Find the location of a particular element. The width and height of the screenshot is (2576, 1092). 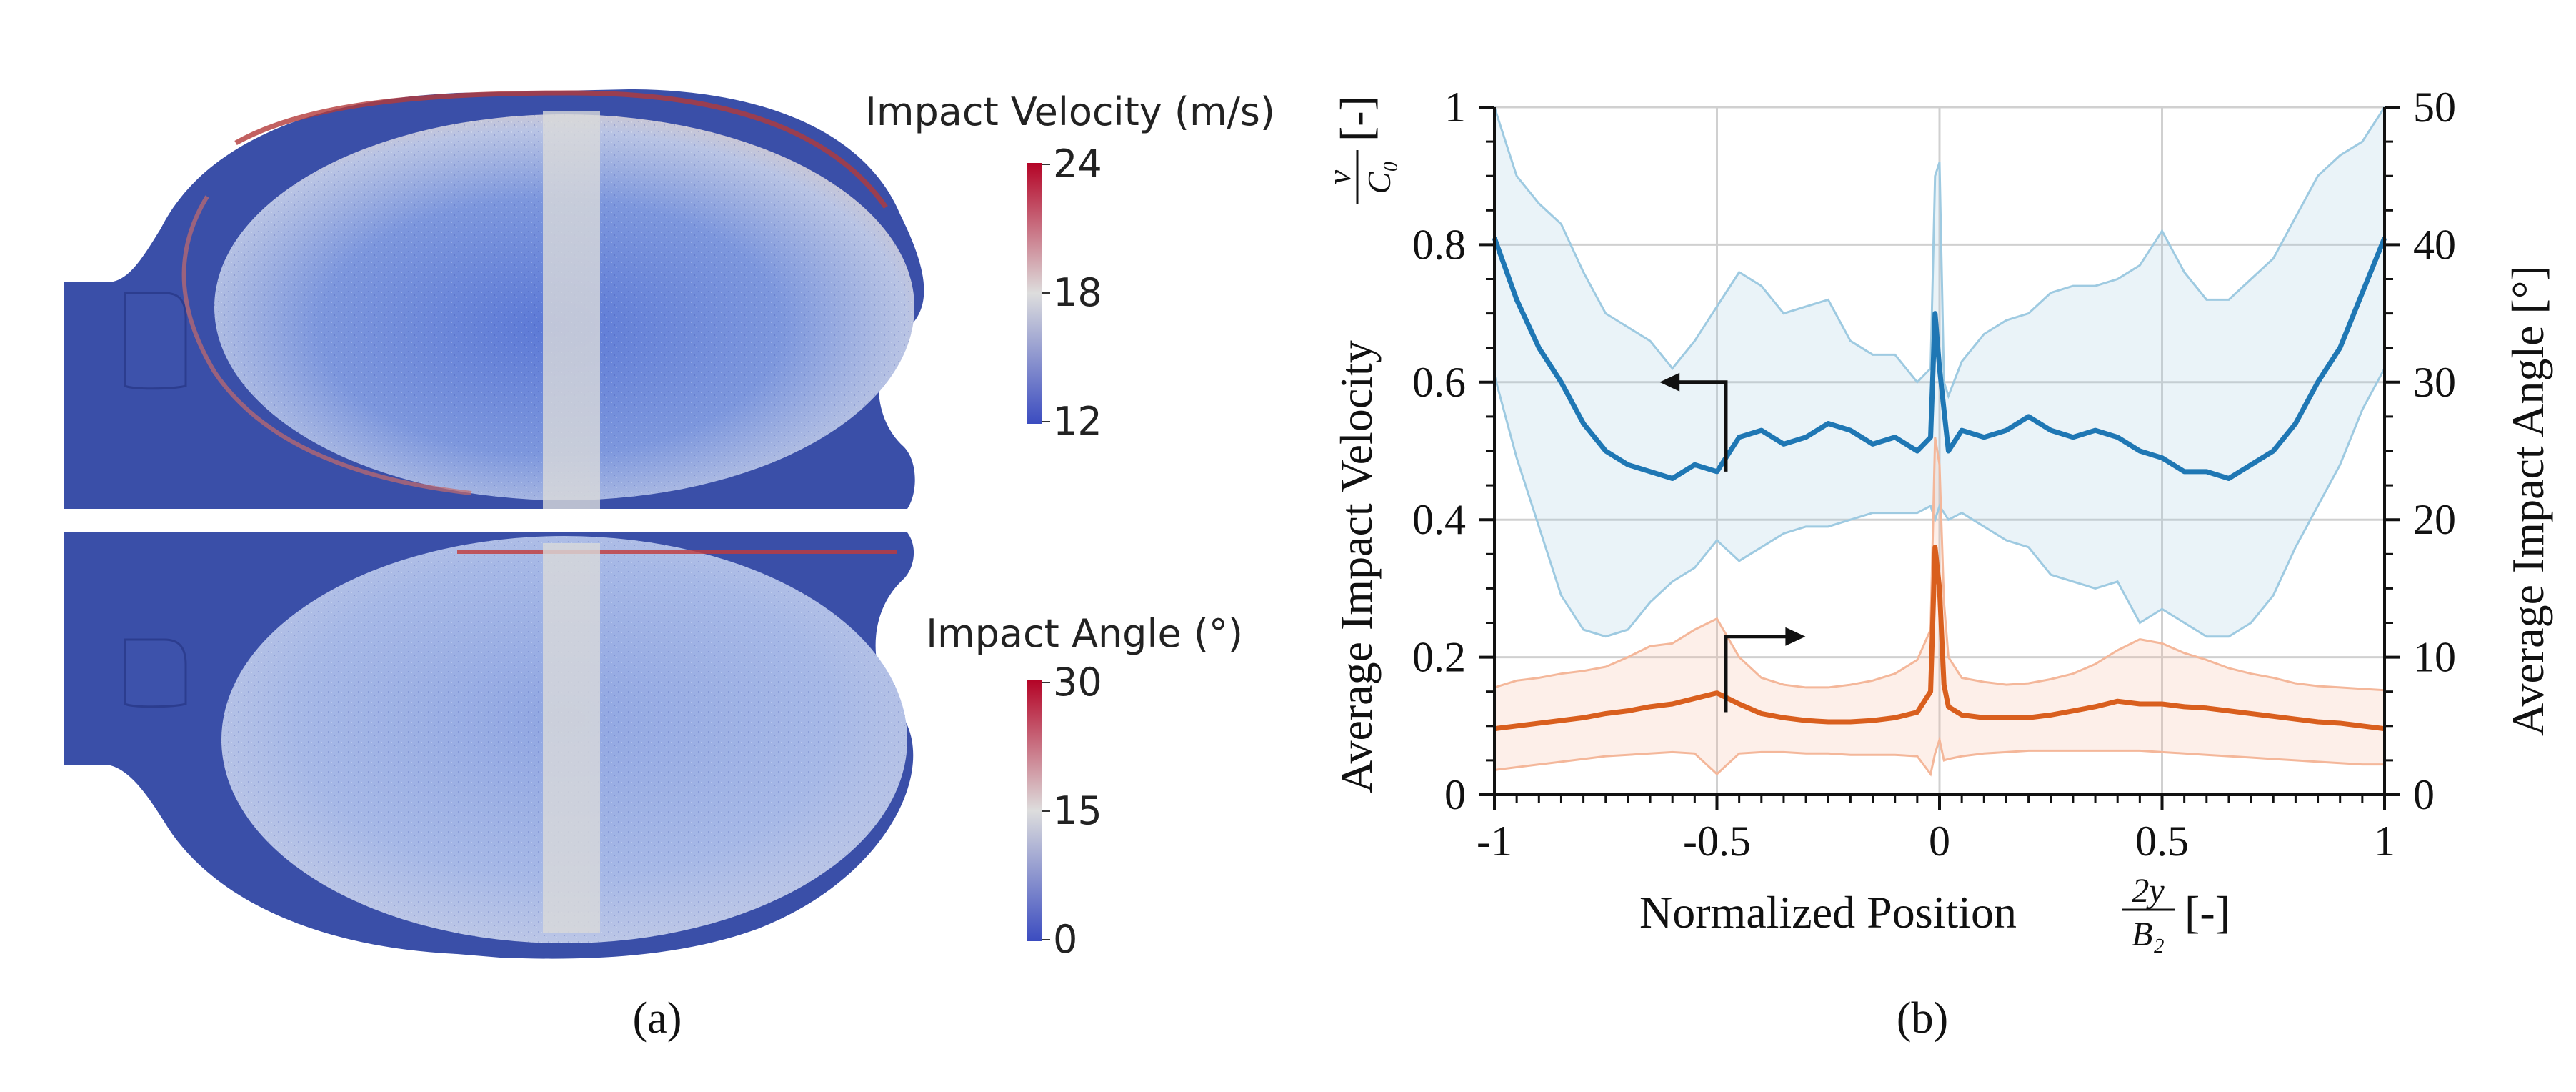

series-1-mean-line is located at coordinates (1940, 638).